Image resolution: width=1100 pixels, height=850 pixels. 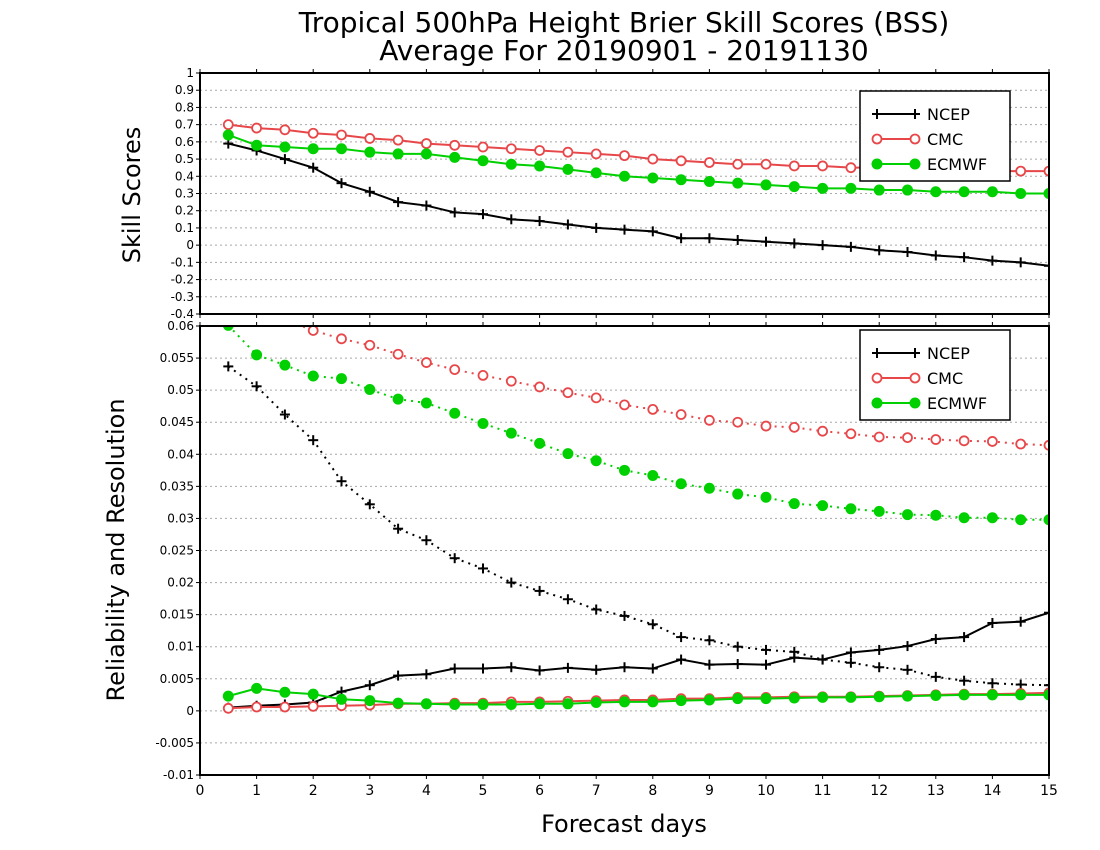 What do you see at coordinates (957, 403) in the screenshot?
I see `legend-label-ecmwf: ECMWF` at bounding box center [957, 403].